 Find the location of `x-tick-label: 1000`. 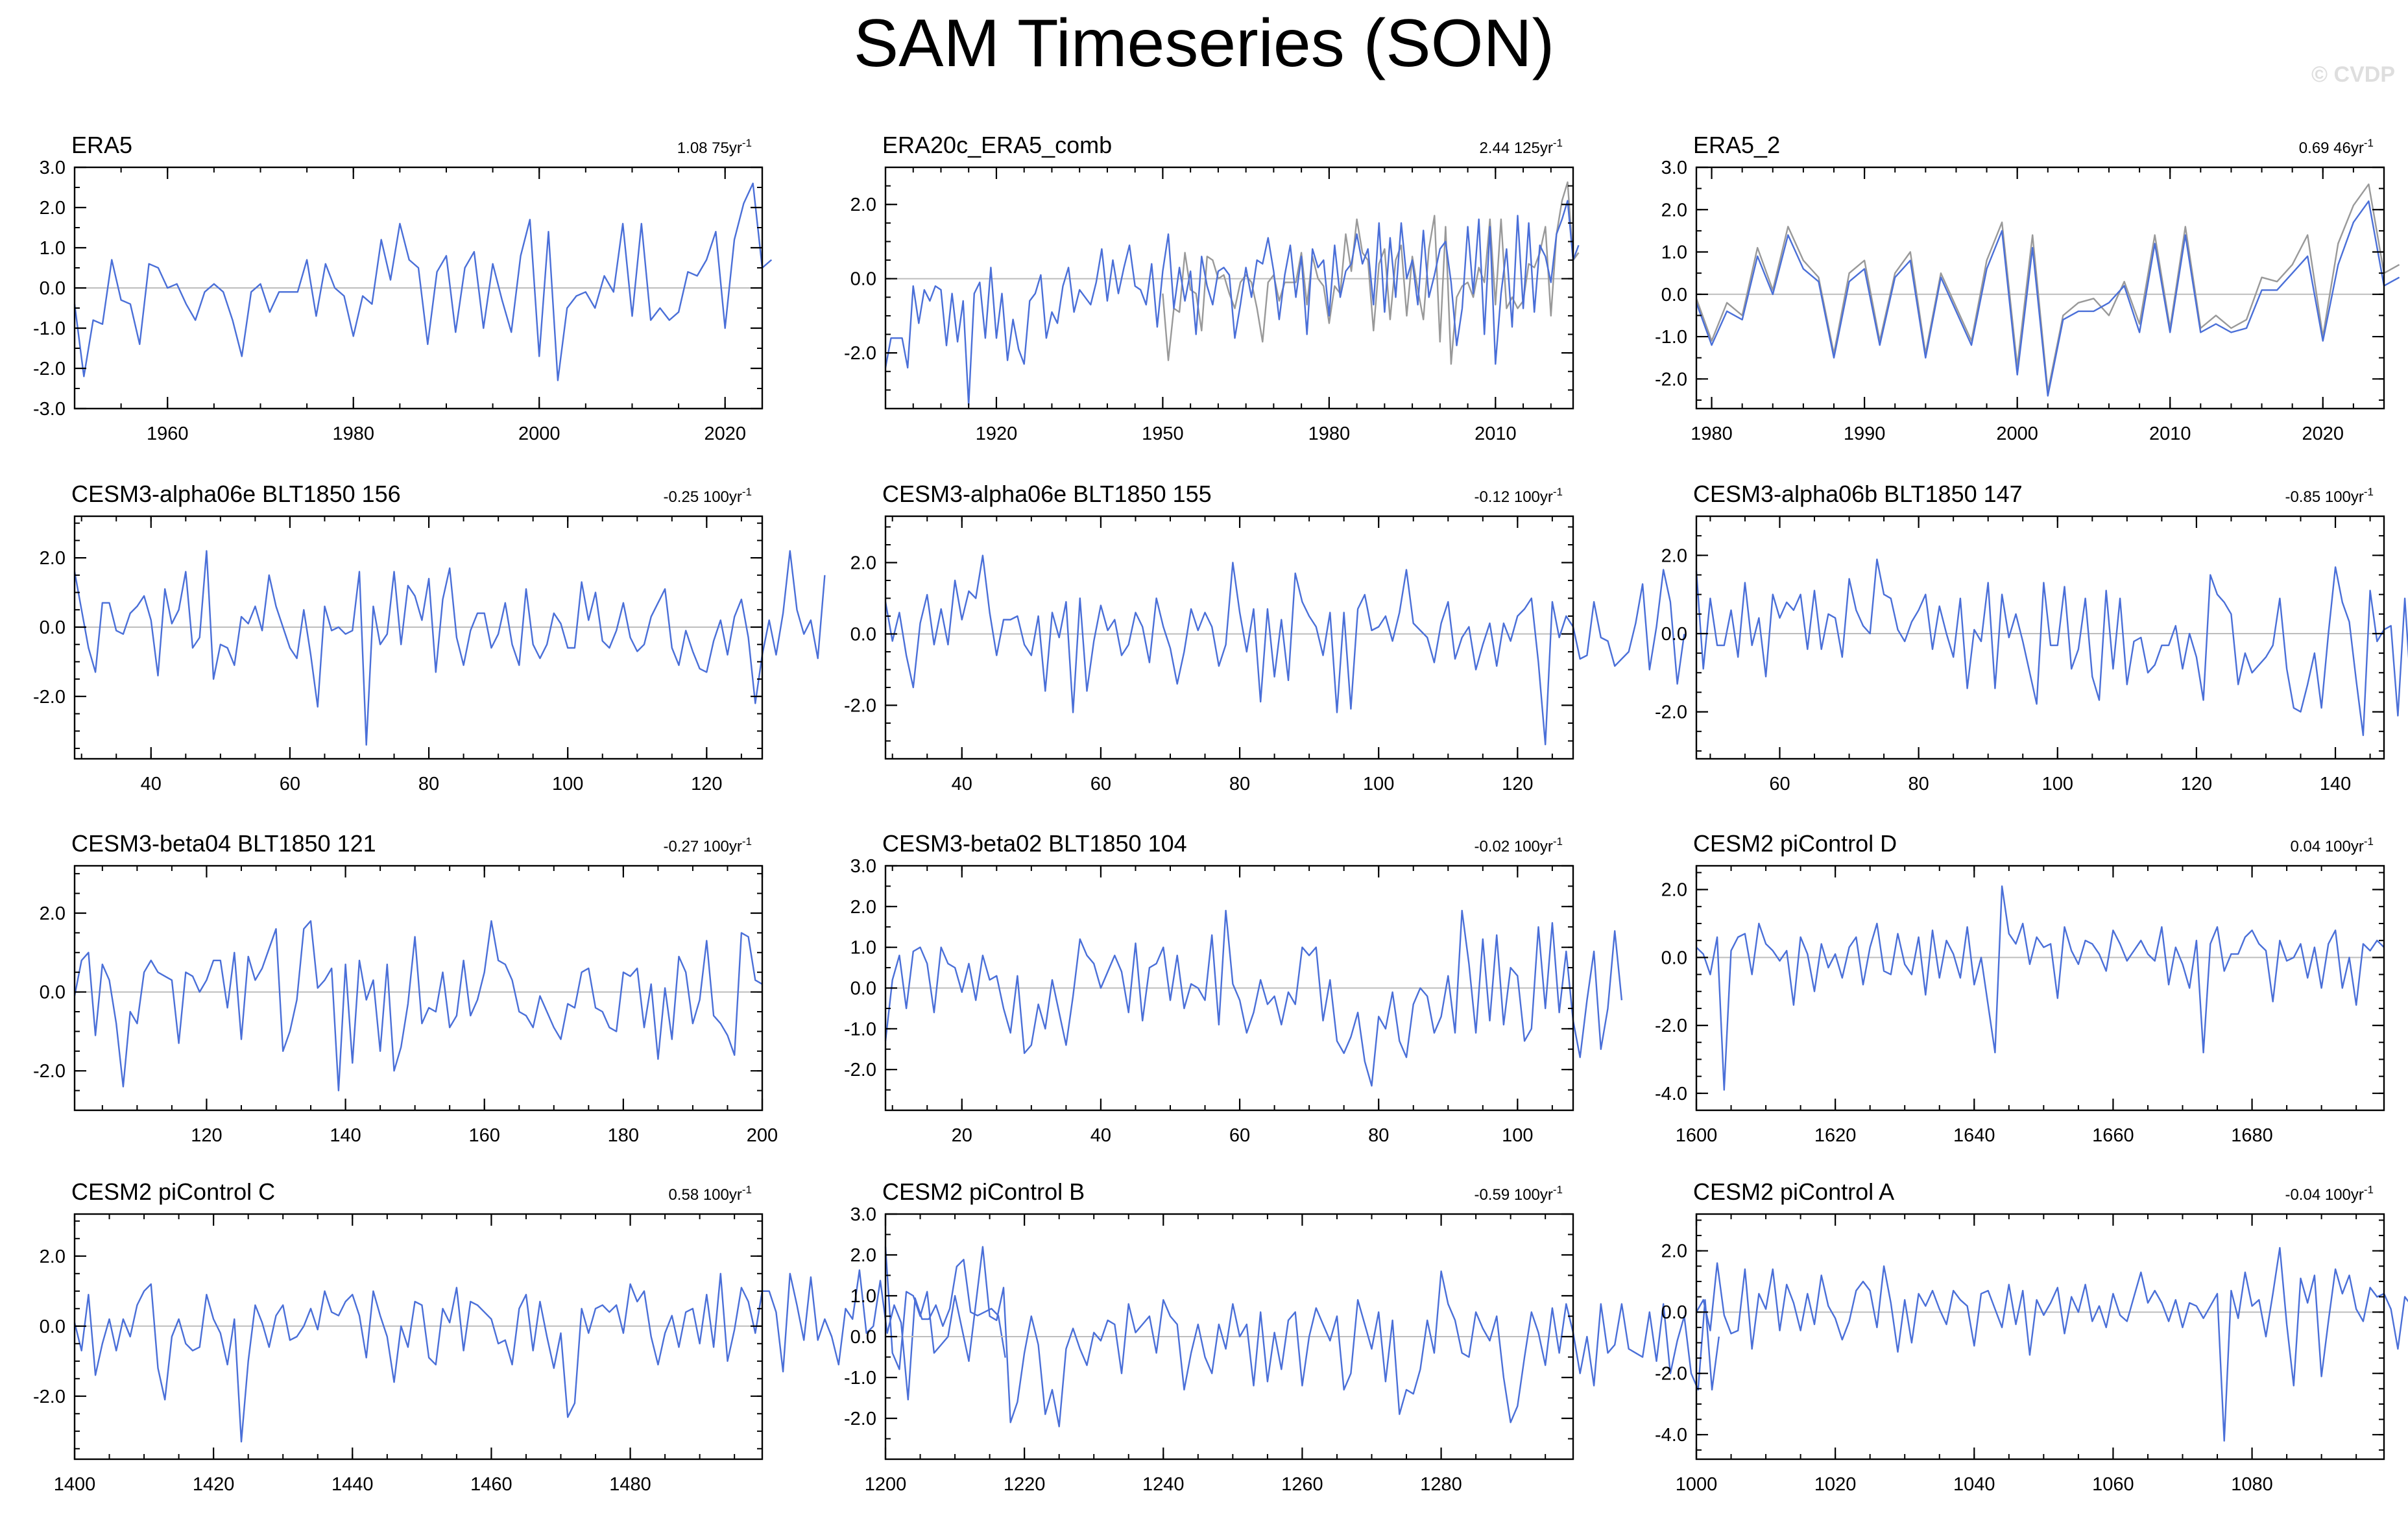

x-tick-label: 1000 is located at coordinates (1697, 1484).